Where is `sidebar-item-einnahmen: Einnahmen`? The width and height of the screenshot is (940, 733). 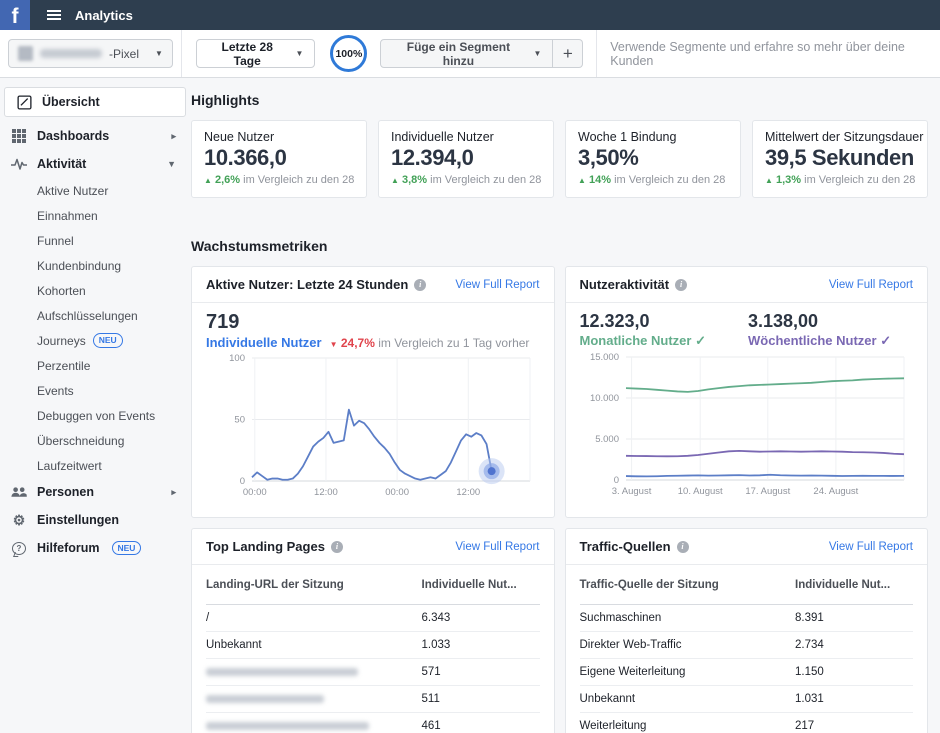 sidebar-item-einnahmen: Einnahmen is located at coordinates (67, 215).